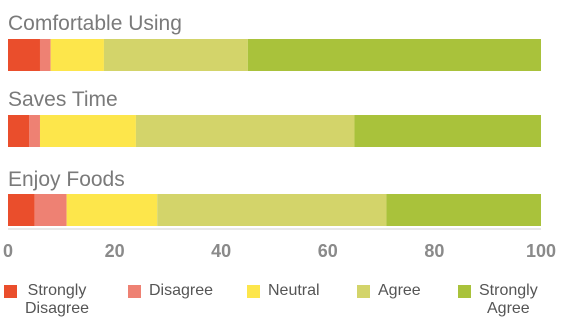 The width and height of the screenshot is (563, 322). What do you see at coordinates (112, 210) in the screenshot?
I see `bar-segment-enjoy-foods-neutral` at bounding box center [112, 210].